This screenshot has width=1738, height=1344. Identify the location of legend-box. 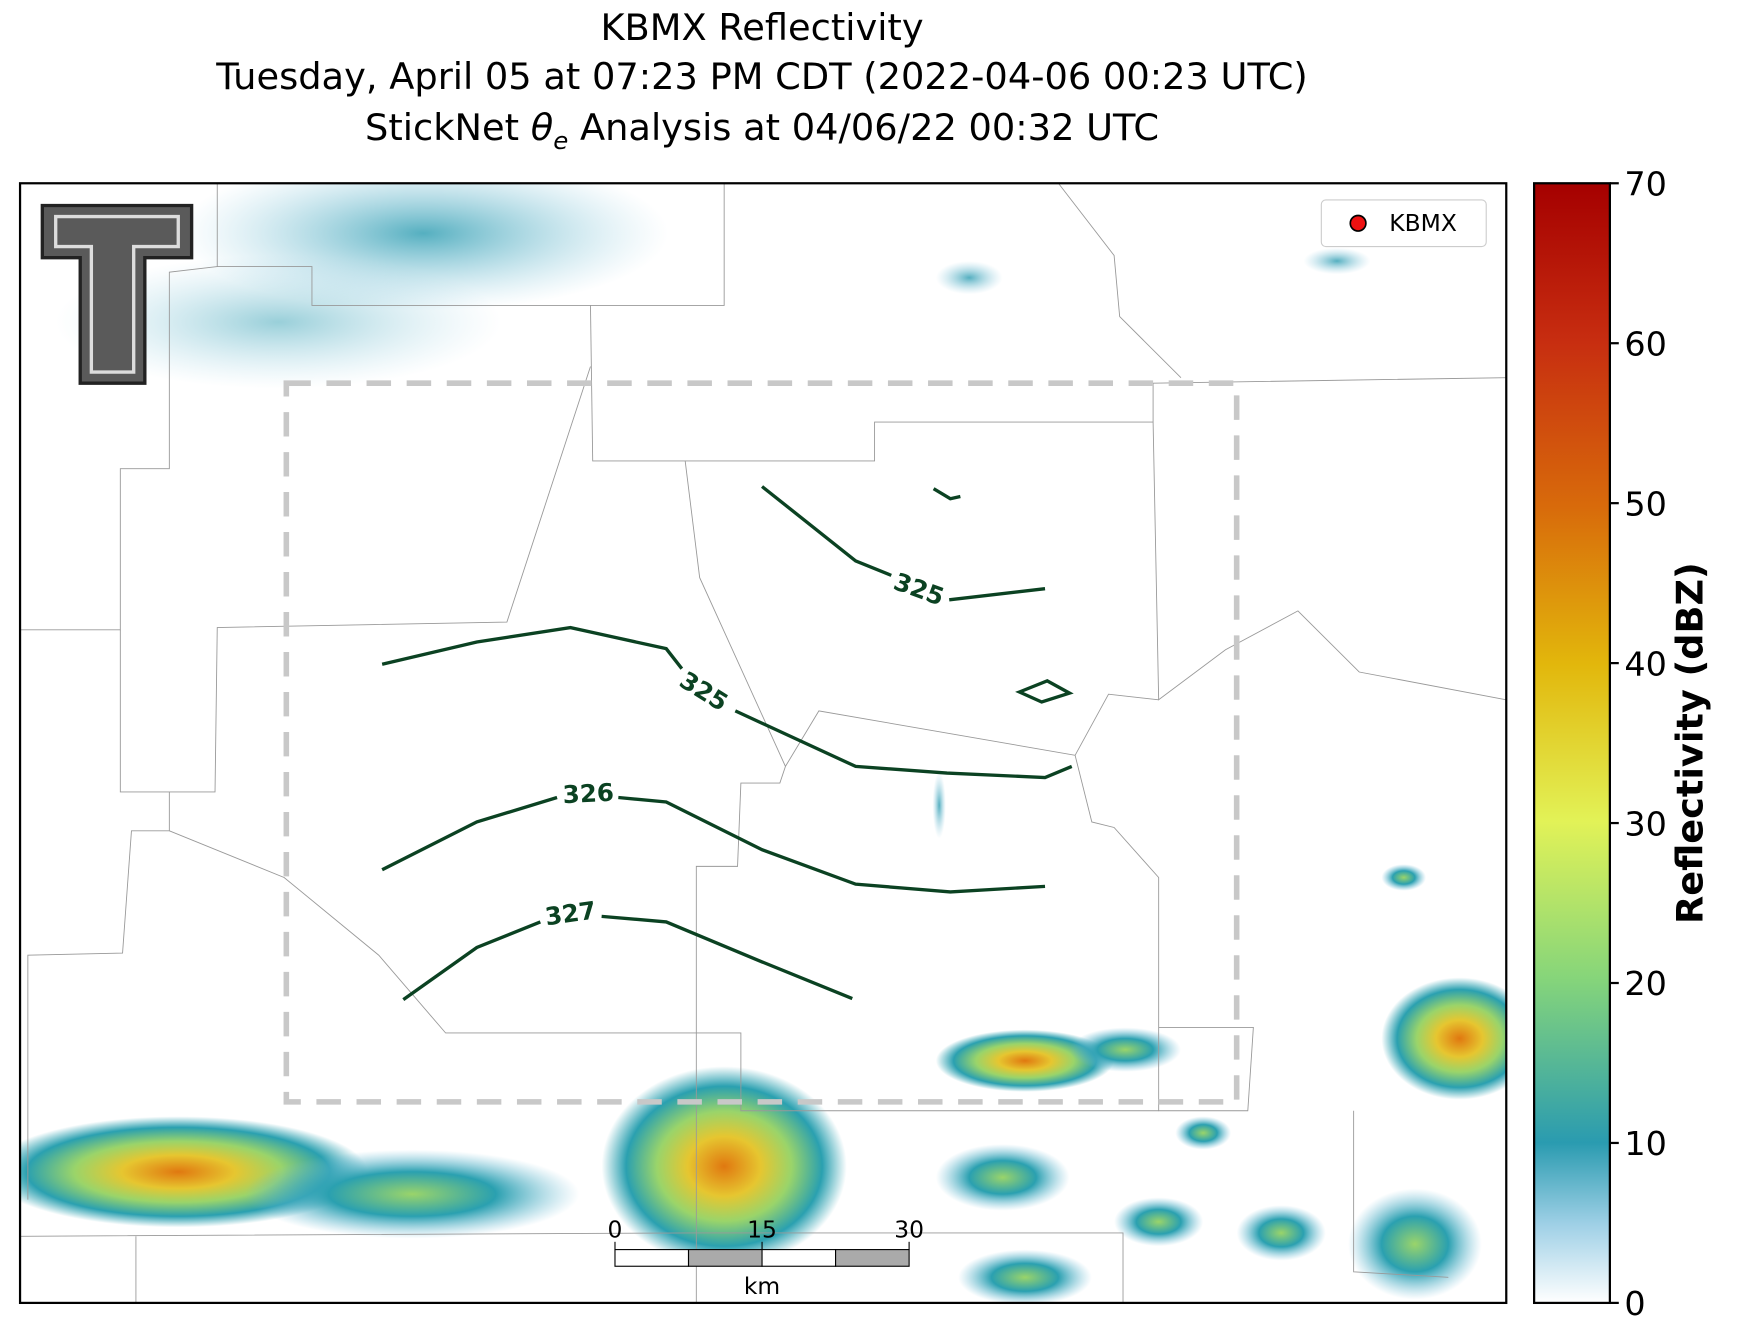
(1403, 223).